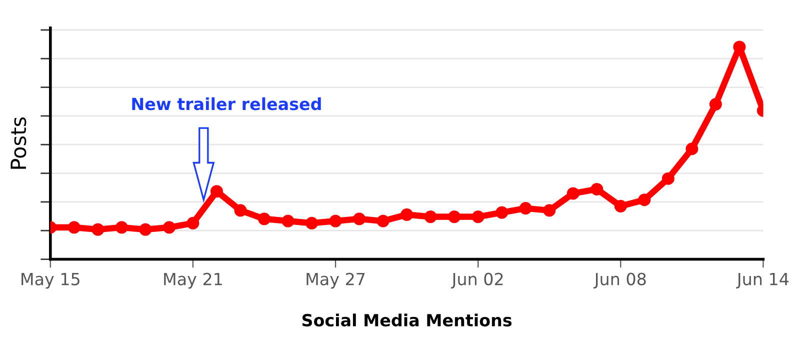  Describe the element at coordinates (18, 143) in the screenshot. I see `y-axis-title: Posts` at that location.